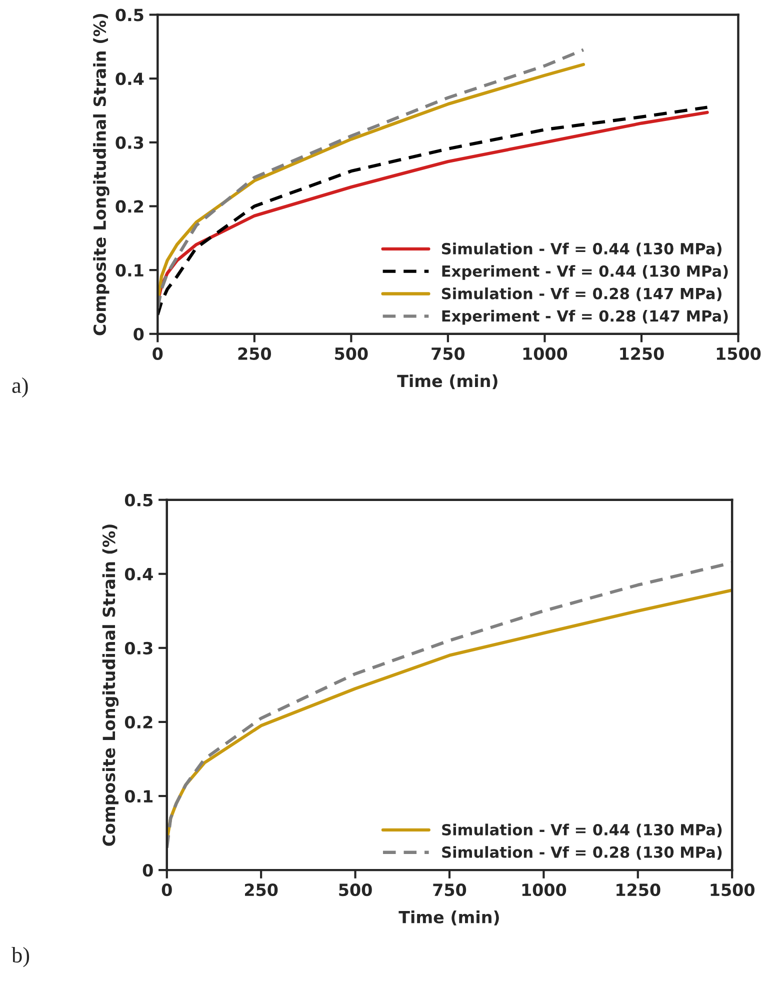 This screenshot has height=982, width=769. Describe the element at coordinates (582, 853) in the screenshot. I see `legend-label: Simulation - Vf = 0.28 (130 MPa)` at that location.